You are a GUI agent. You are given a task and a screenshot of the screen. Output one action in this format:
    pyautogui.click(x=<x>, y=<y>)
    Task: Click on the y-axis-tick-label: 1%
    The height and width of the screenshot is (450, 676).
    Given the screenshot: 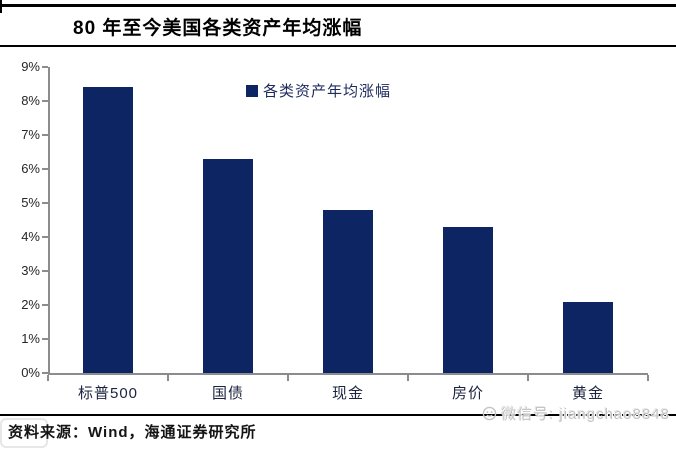 What is the action you would take?
    pyautogui.click(x=30, y=338)
    